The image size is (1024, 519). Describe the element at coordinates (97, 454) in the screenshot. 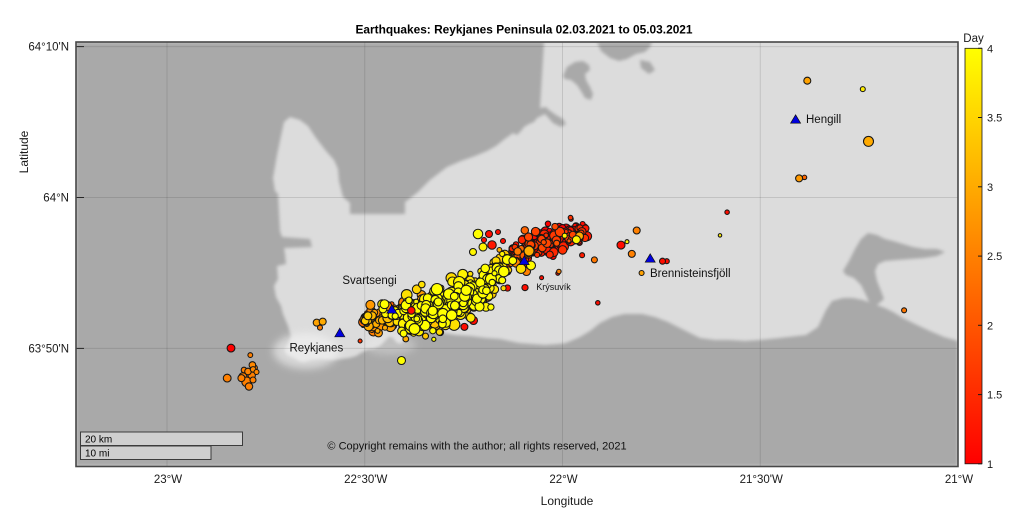

I see `svg-text: 10 mi` at that location.